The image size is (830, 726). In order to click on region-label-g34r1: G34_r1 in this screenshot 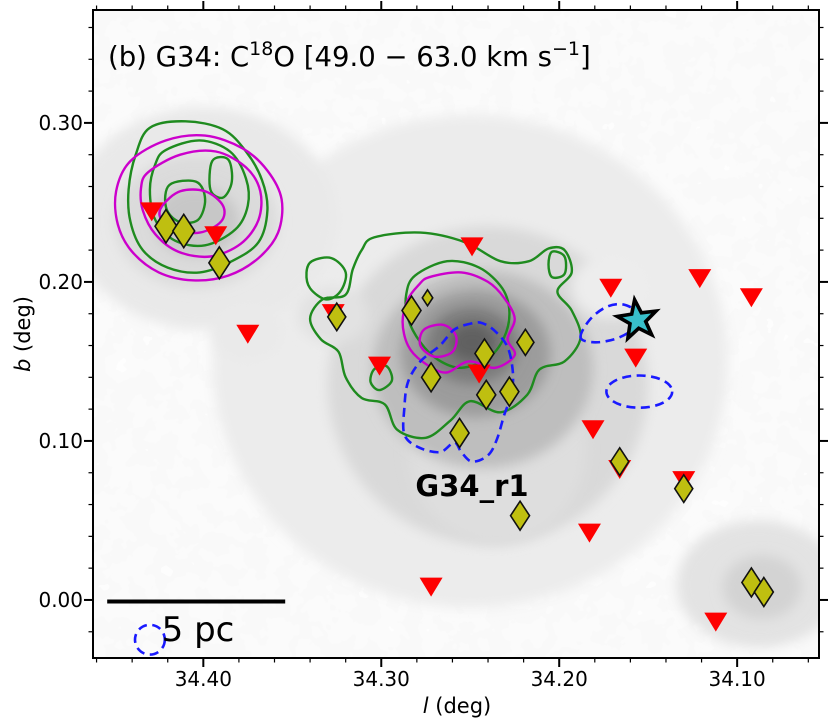, I will do `click(471, 486)`.